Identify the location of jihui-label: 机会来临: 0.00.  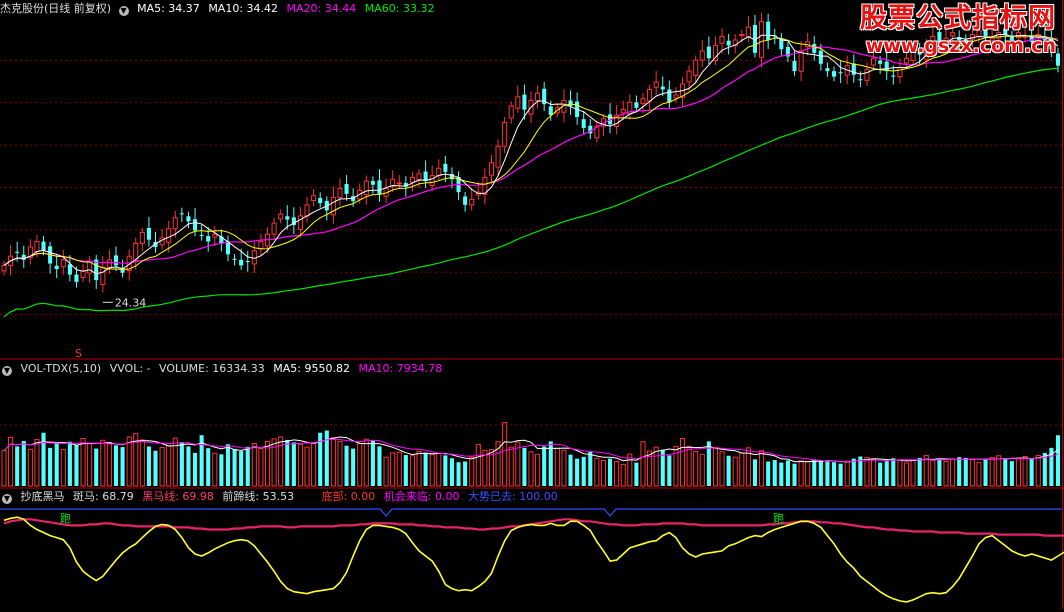
(421, 496).